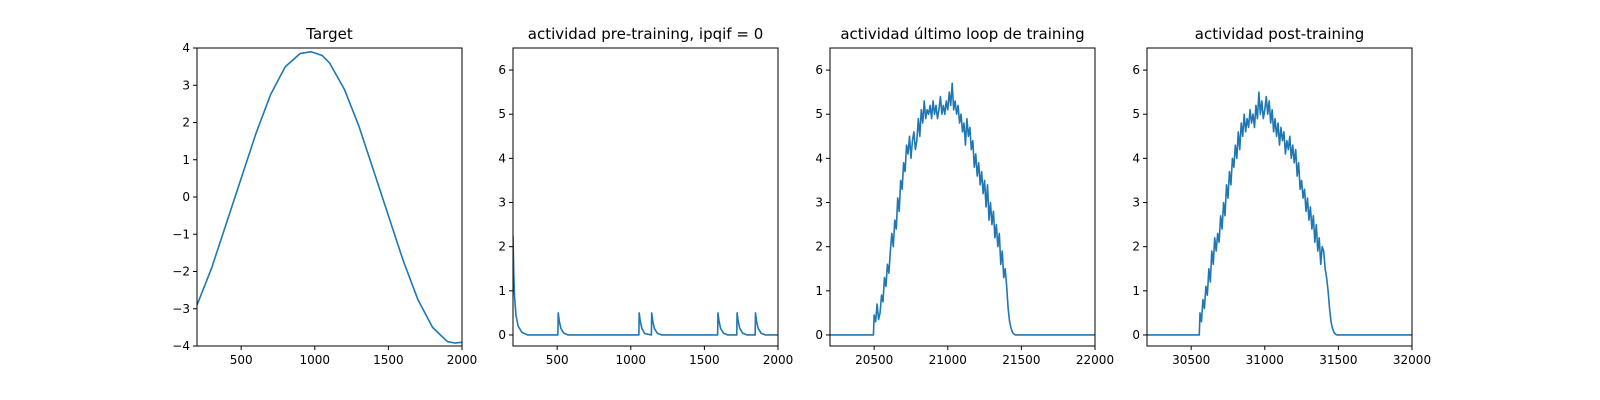  What do you see at coordinates (962, 34) in the screenshot?
I see `chart-title: actividad último loop de training` at bounding box center [962, 34].